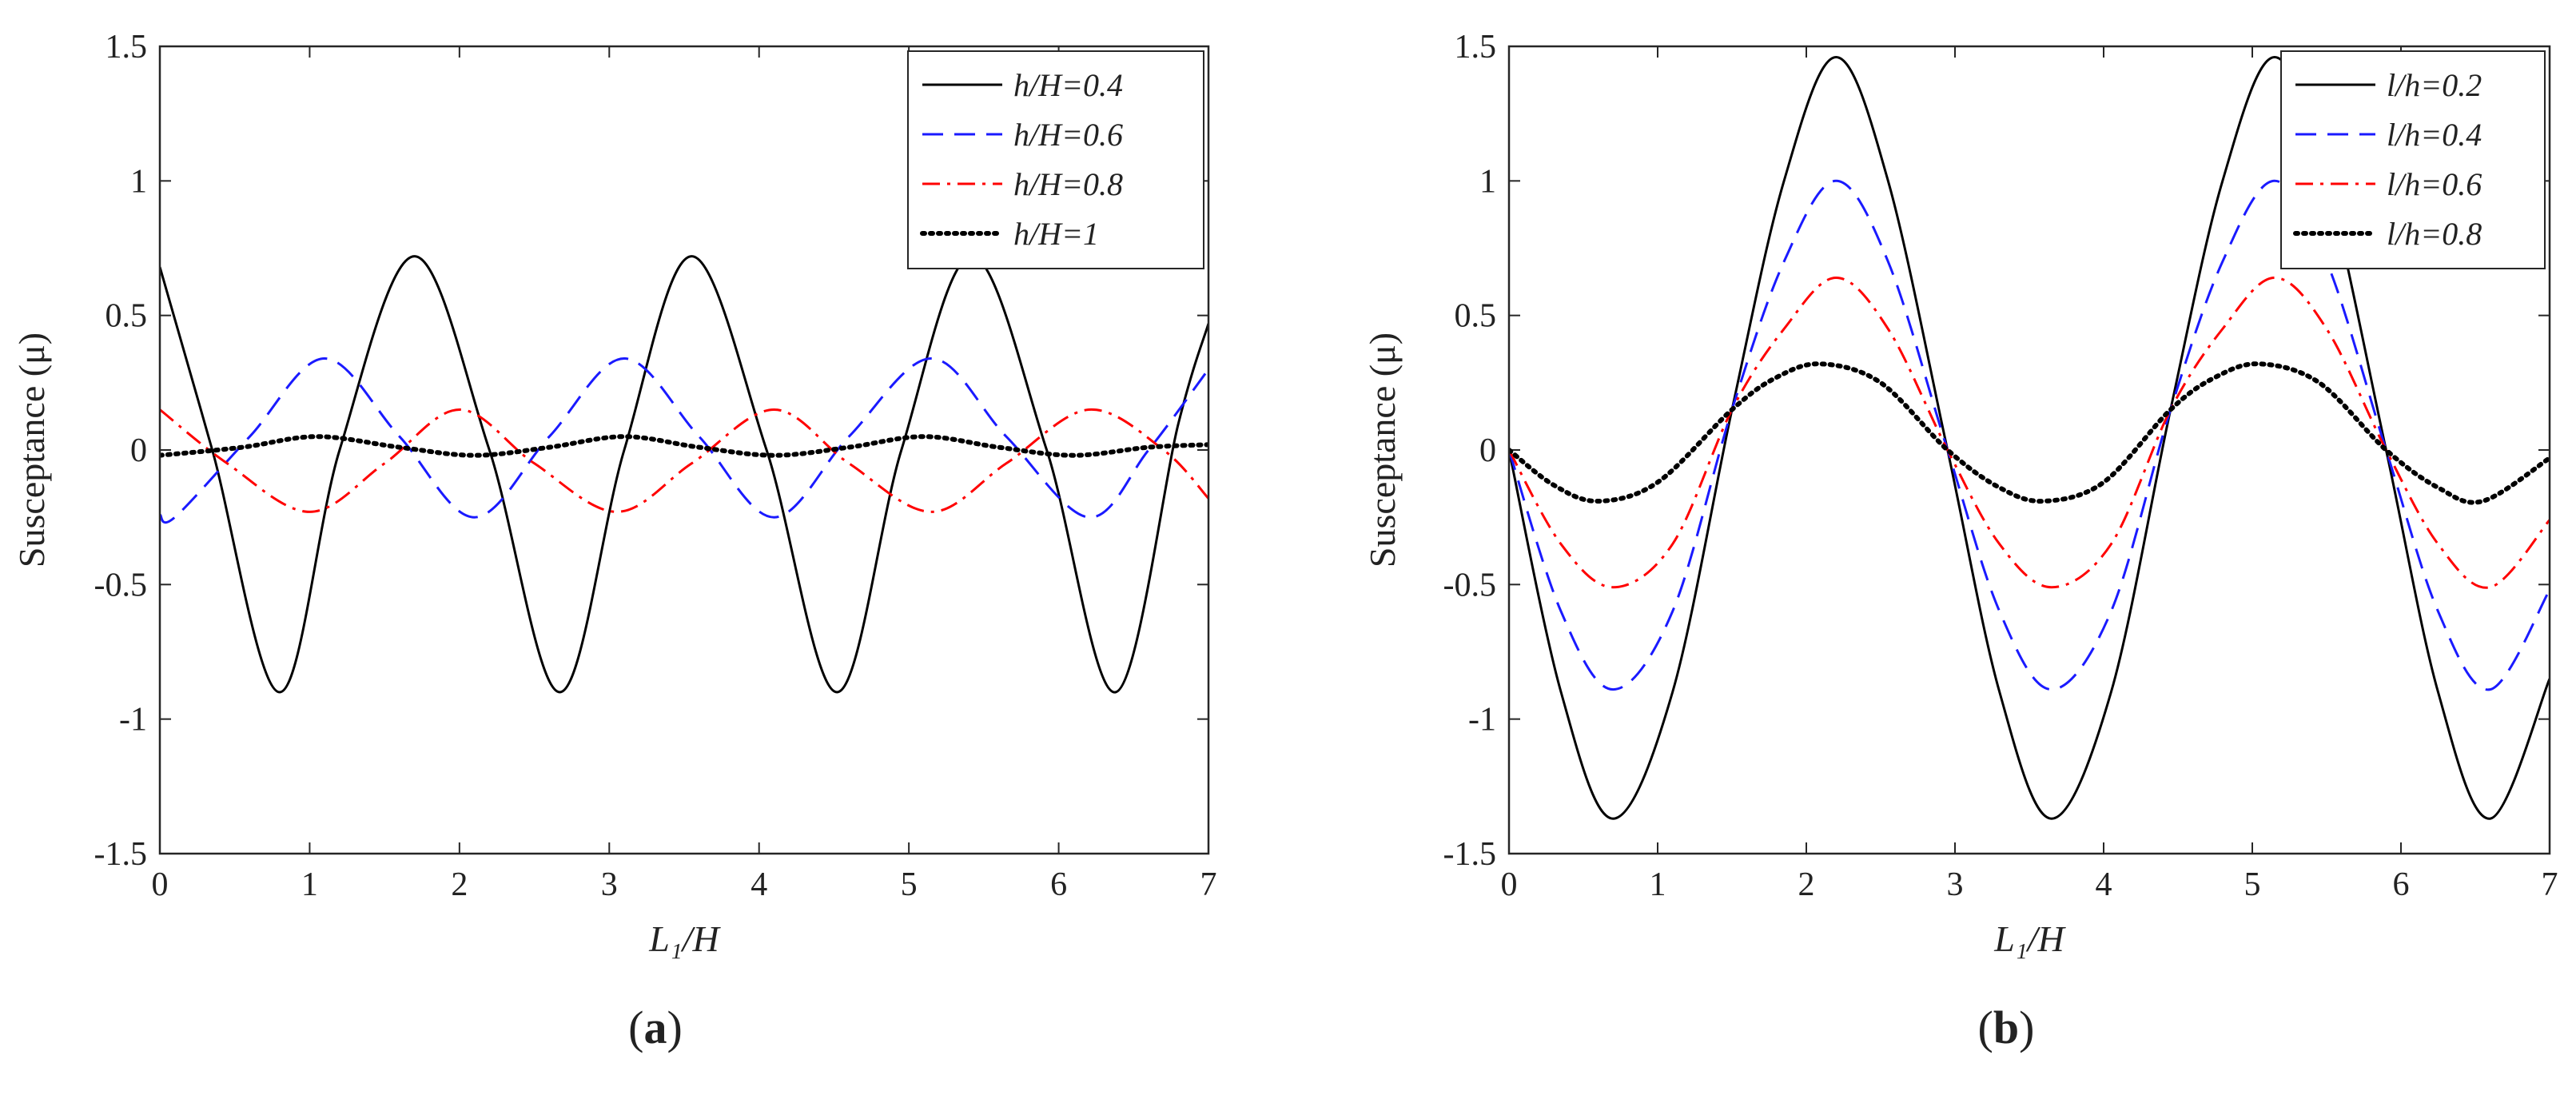 The width and height of the screenshot is (2576, 1099). I want to click on legend: l/h=0.2 l/h=0.4 l/h=0.6 l/h=0.8, so click(2413, 159).